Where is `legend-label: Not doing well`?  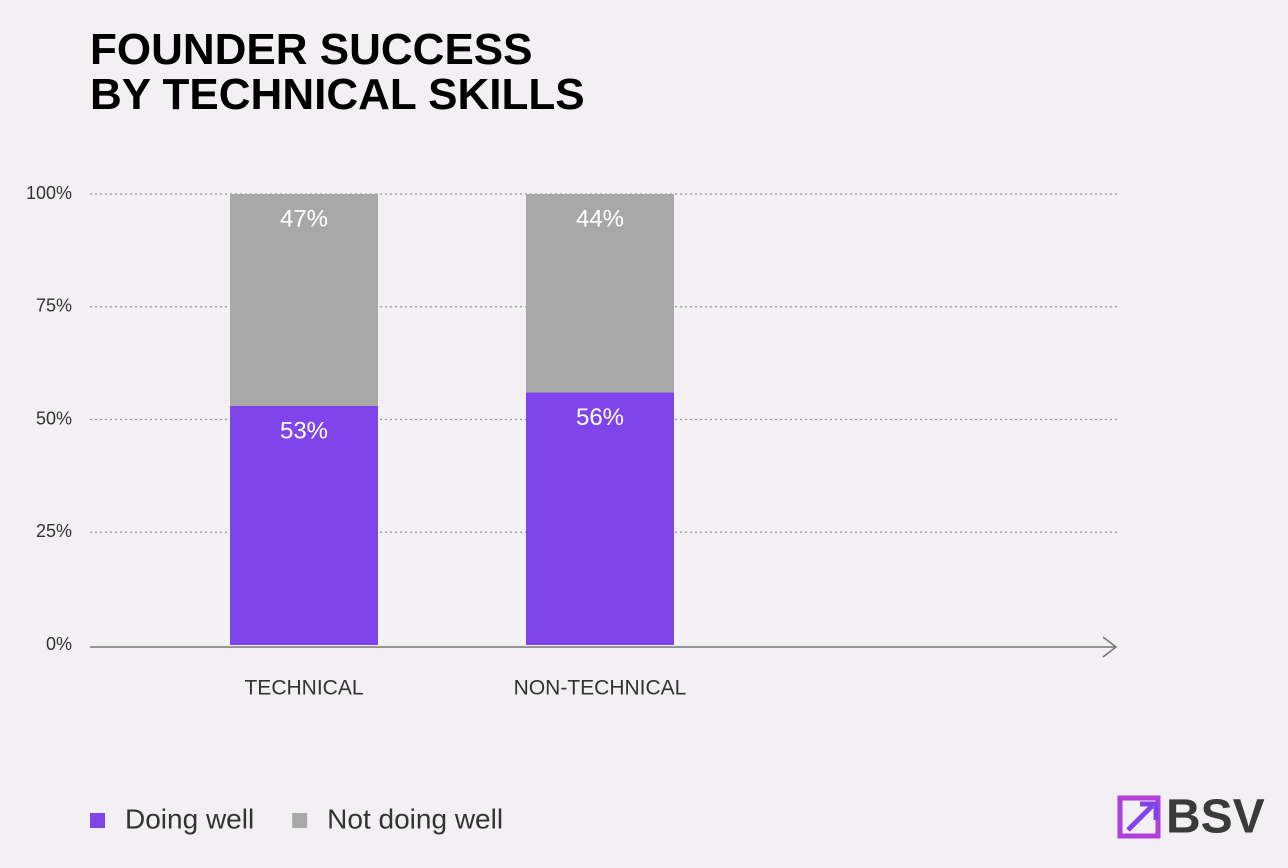 legend-label: Not doing well is located at coordinates (415, 818).